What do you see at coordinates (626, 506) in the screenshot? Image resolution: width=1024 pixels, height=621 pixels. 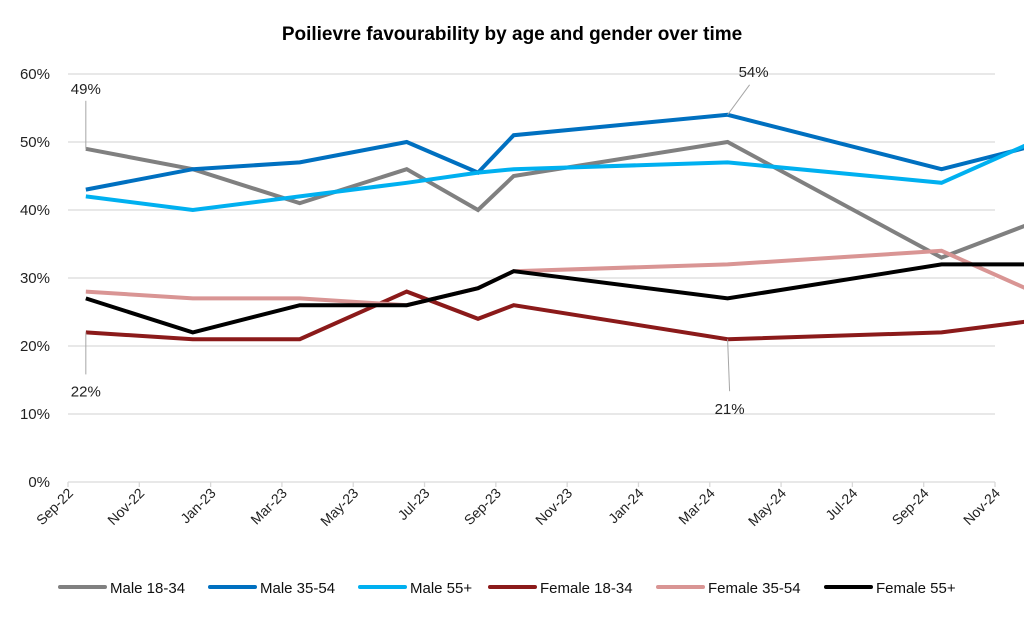 I see `x-tick-label: Jan-24` at bounding box center [626, 506].